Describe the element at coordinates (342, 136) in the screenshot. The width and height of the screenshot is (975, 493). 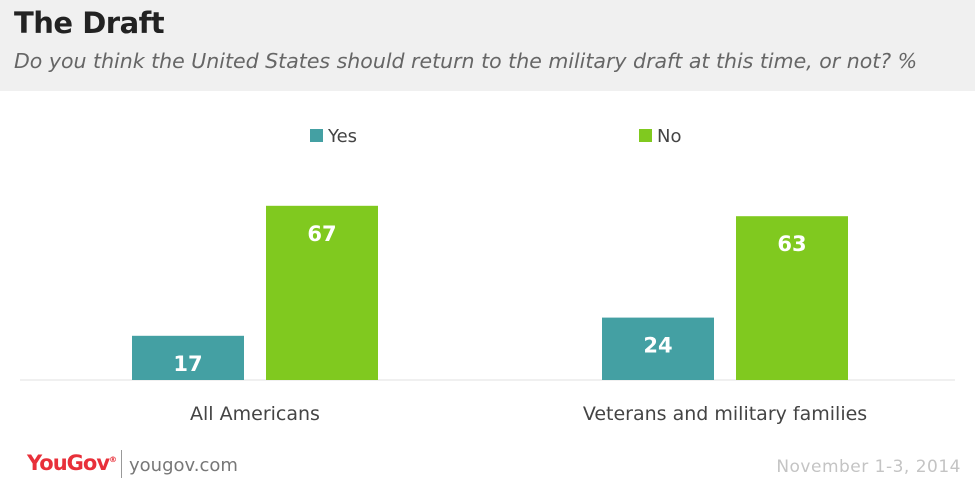
I see `legend-label-yes: Yes` at that location.